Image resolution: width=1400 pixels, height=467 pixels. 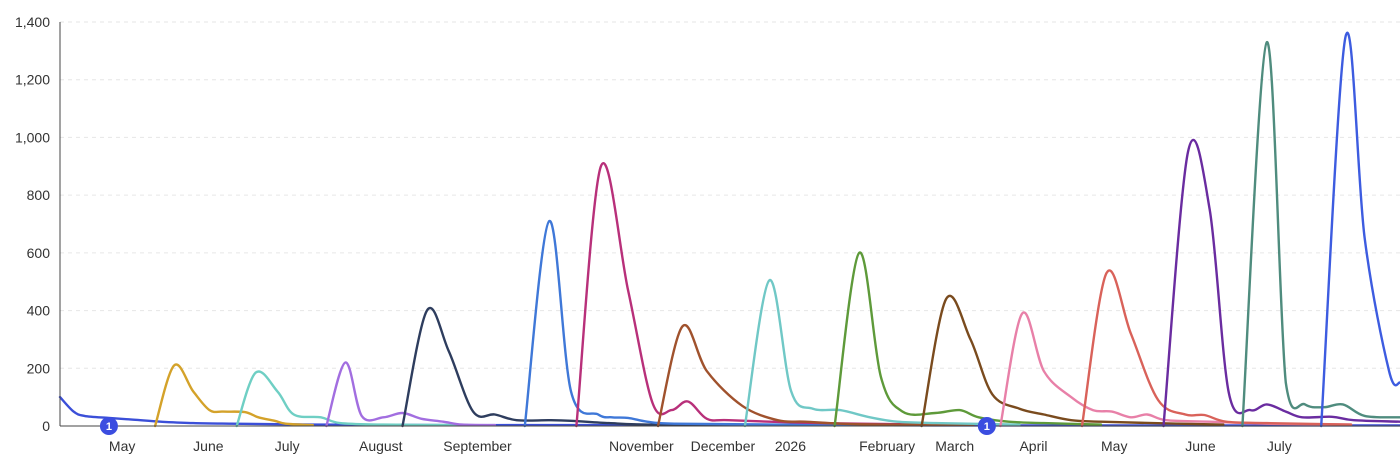 What do you see at coordinates (723, 446) in the screenshot?
I see `x-tick-label: December` at bounding box center [723, 446].